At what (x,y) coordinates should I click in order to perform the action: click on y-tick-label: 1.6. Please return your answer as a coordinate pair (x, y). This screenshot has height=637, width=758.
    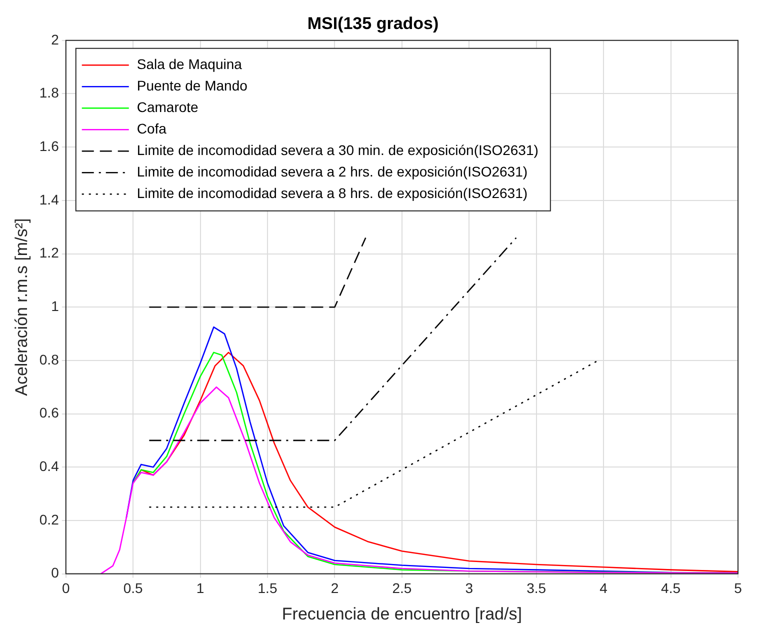
    Looking at the image, I should click on (49, 146).